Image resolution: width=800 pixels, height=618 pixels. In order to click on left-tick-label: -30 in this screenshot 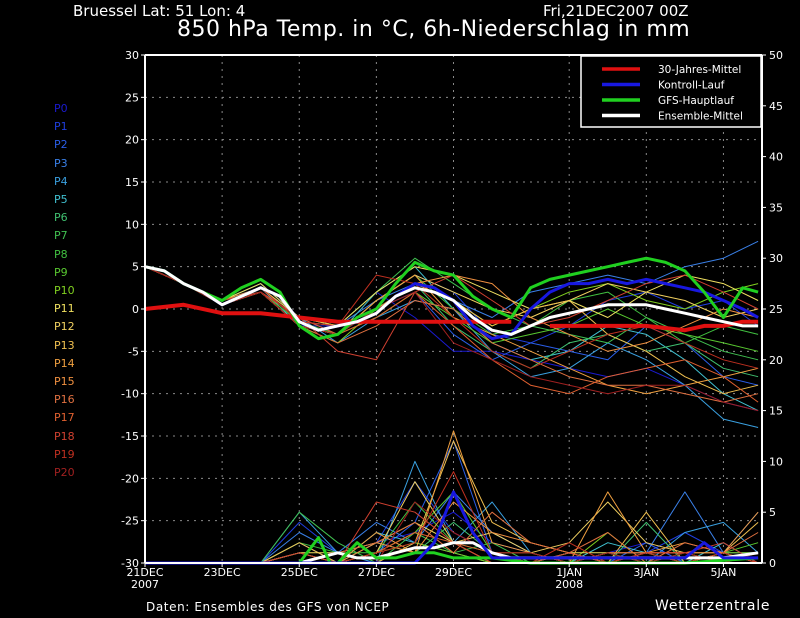, I will do `click(130, 563)`.